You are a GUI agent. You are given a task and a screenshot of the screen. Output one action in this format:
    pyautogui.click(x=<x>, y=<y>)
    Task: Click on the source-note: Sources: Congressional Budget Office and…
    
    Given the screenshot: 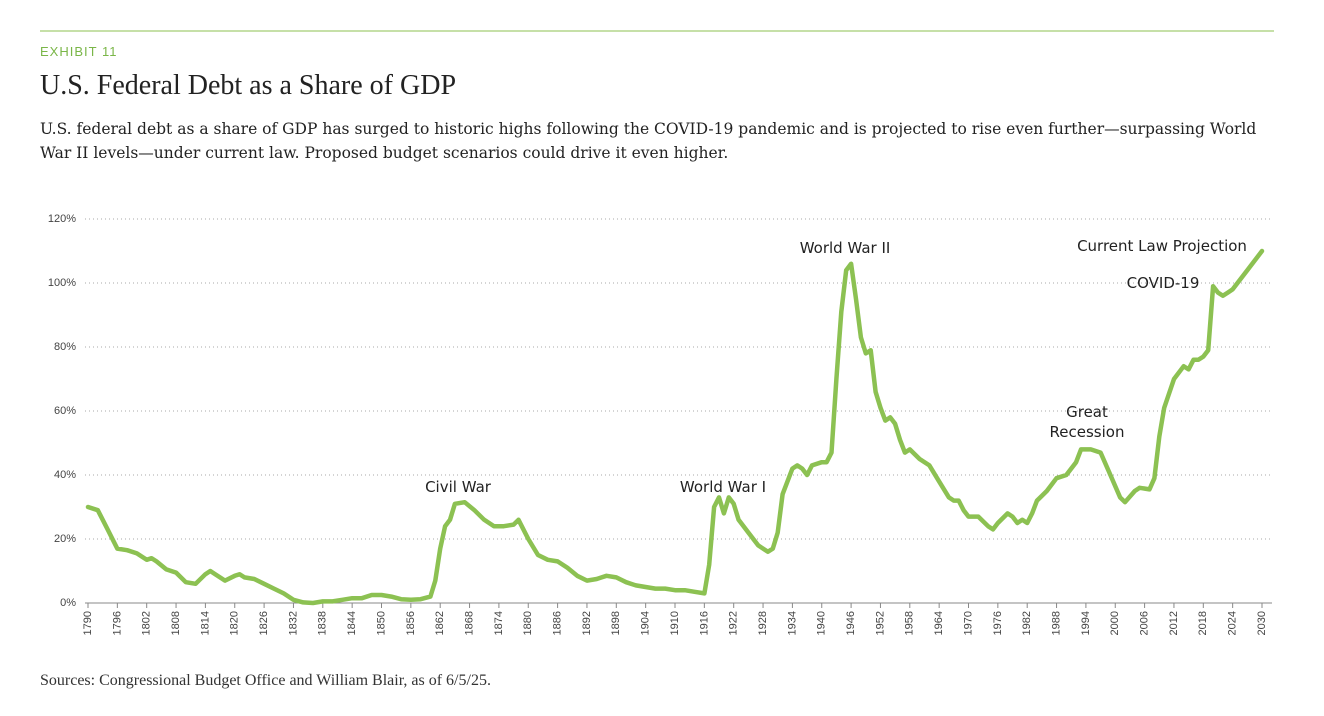 What is the action you would take?
    pyautogui.click(x=265, y=680)
    